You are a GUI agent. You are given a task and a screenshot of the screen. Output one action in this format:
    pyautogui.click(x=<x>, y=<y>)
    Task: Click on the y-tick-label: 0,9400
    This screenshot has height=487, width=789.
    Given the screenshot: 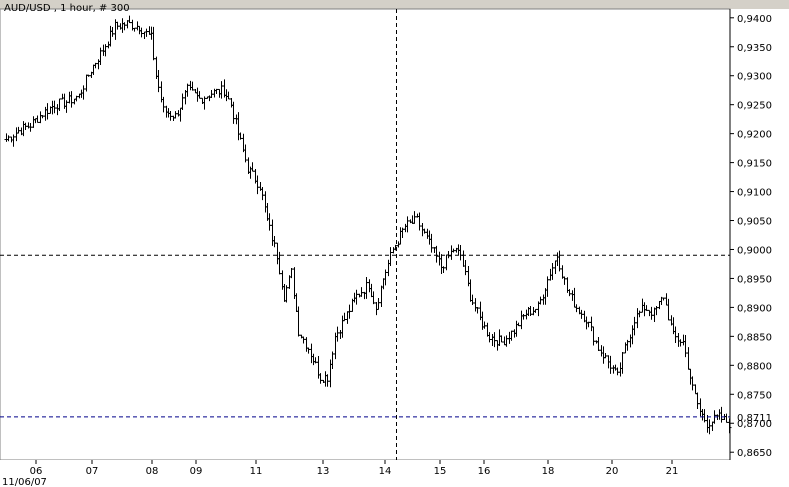 What is the action you would take?
    pyautogui.click(x=754, y=19)
    